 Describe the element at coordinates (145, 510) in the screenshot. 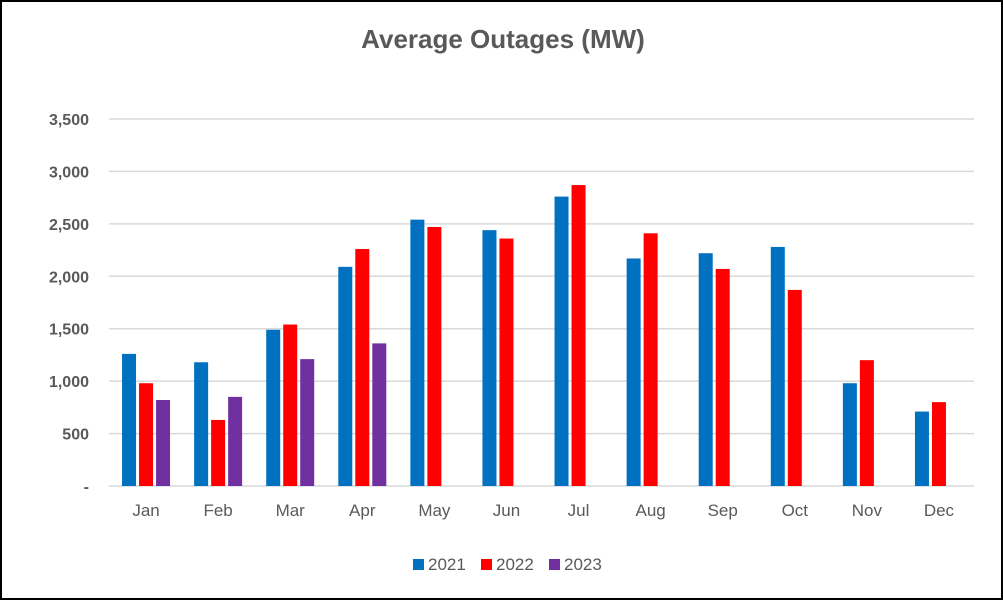

I see `x-tick-label: Jan` at that location.